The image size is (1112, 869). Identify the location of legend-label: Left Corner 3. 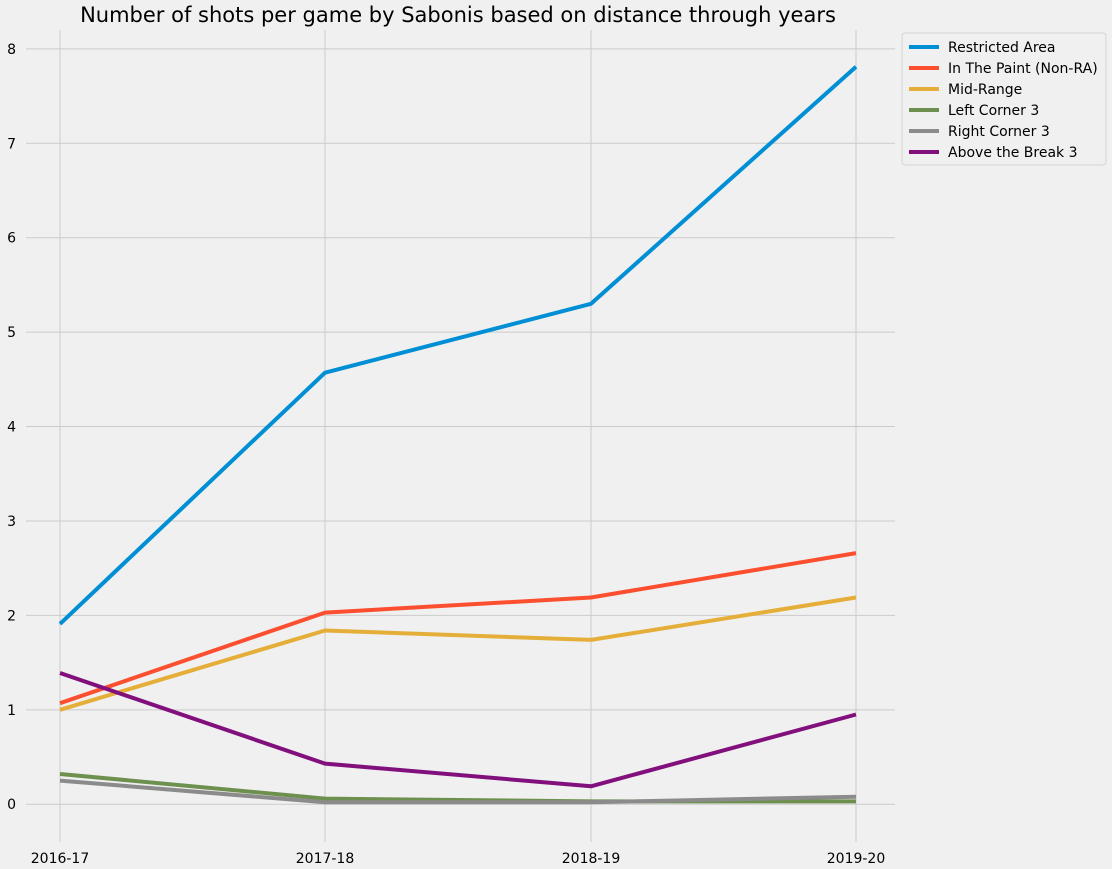
(993, 111).